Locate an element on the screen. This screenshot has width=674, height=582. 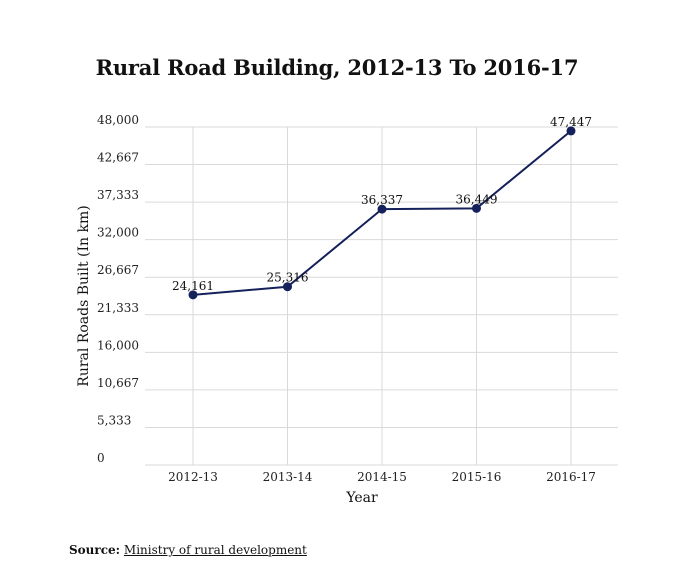
y-tick-label: 32,000 is located at coordinates (118, 233).